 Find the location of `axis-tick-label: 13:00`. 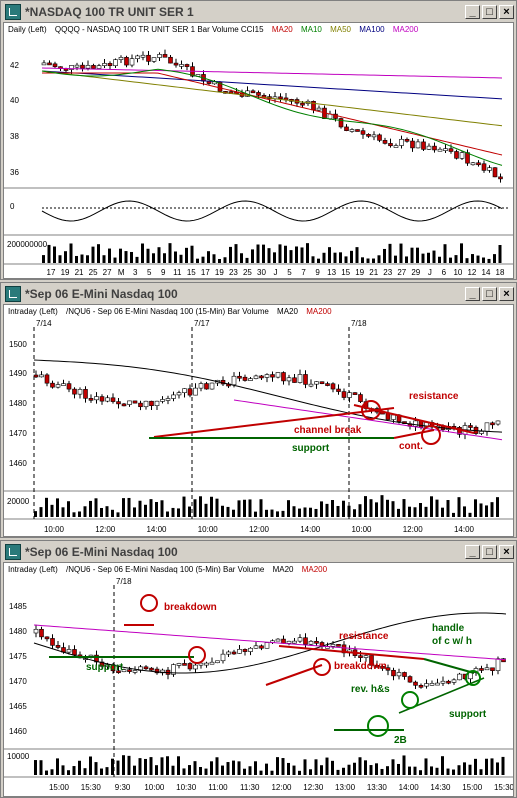

axis-tick-label: 13:00 is located at coordinates (345, 787).